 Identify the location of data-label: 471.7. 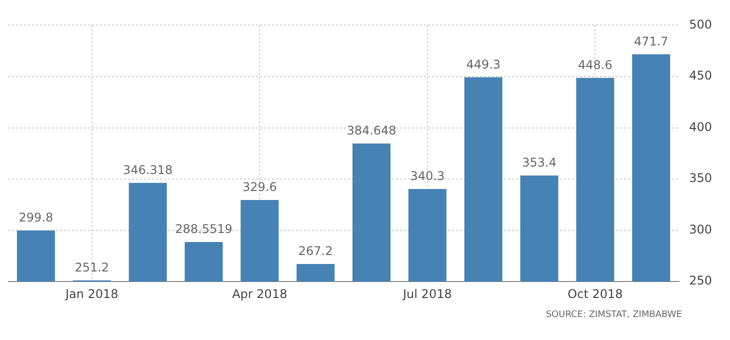
(651, 41).